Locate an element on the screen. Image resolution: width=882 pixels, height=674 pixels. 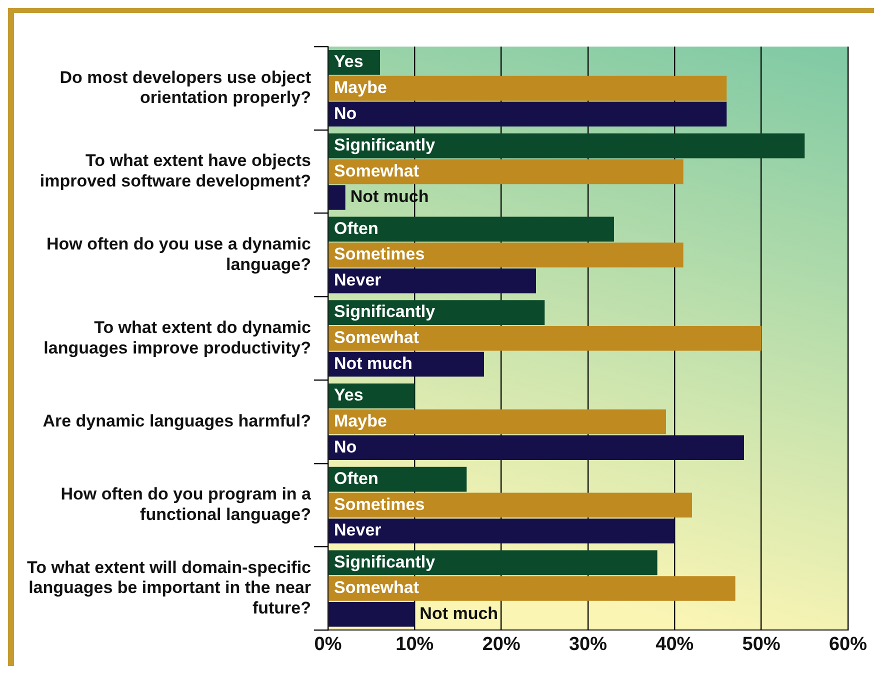
y-tick-label: To what extent have objects improved software development? is located at coordinates (176, 171).